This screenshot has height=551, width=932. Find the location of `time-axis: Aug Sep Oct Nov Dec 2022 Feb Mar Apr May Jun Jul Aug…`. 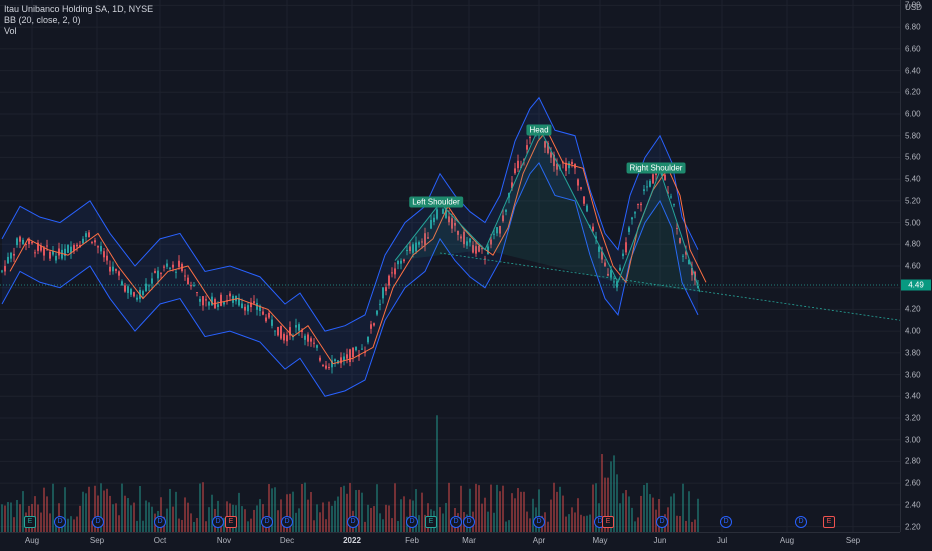

time-axis: Aug Sep Oct Nov Dec 2022 Feb Mar Apr May Jun Jul Aug… is located at coordinates (450, 541).